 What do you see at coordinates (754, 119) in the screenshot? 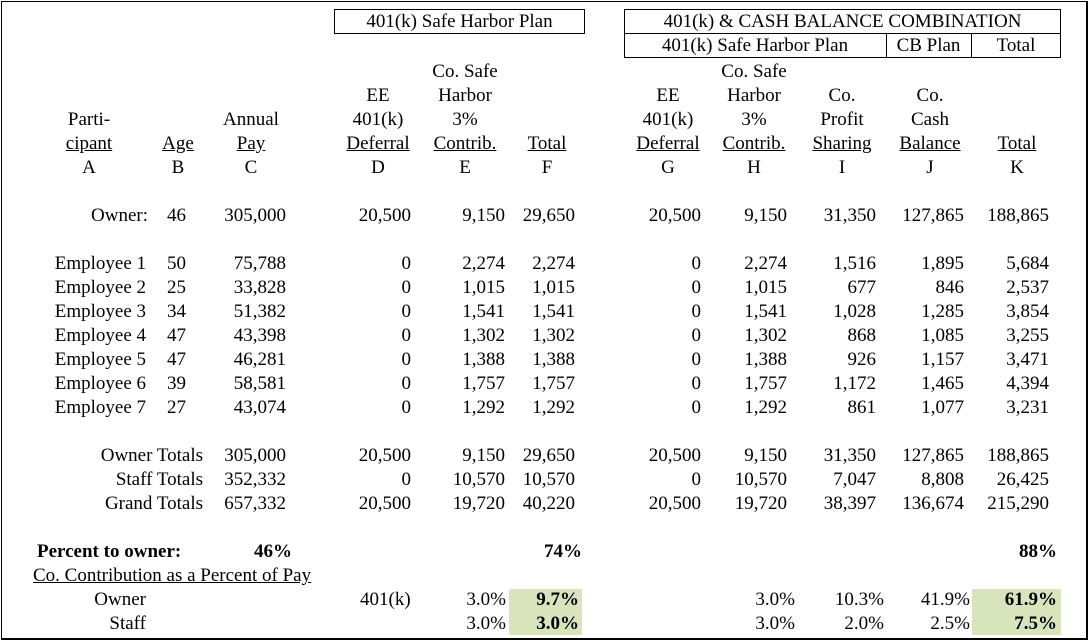
I see `column-header-h-line-2: 3%` at bounding box center [754, 119].